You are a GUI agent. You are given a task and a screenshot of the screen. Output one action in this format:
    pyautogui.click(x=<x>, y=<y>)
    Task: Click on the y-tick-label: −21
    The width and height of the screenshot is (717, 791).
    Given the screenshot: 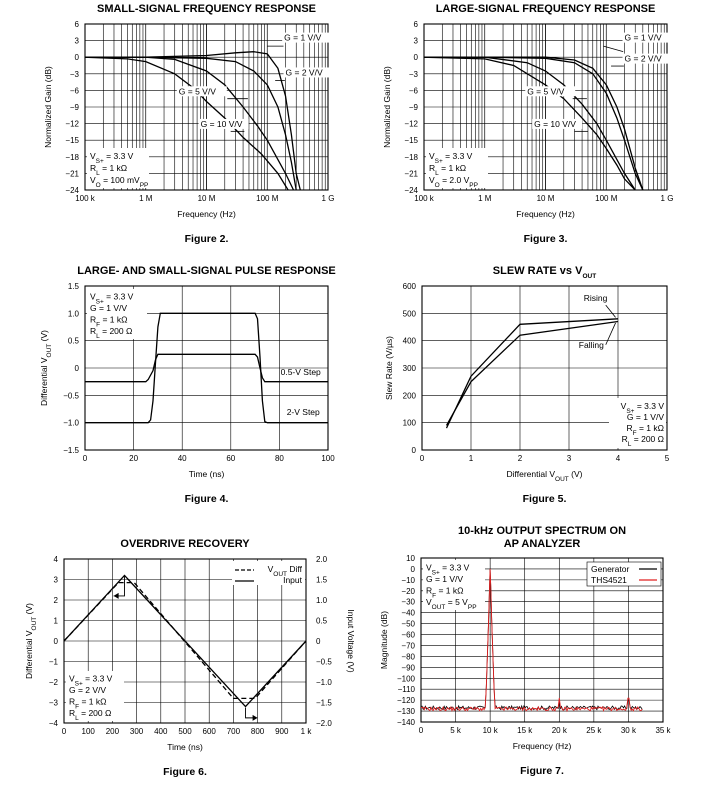 What is the action you would take?
    pyautogui.click(x=72, y=173)
    